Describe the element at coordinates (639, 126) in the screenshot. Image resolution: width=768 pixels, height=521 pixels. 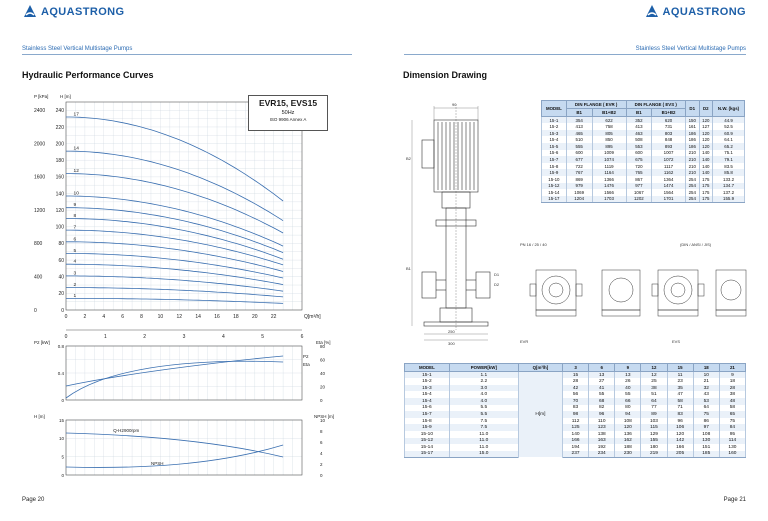
I see `table-cell: 413` at that location.